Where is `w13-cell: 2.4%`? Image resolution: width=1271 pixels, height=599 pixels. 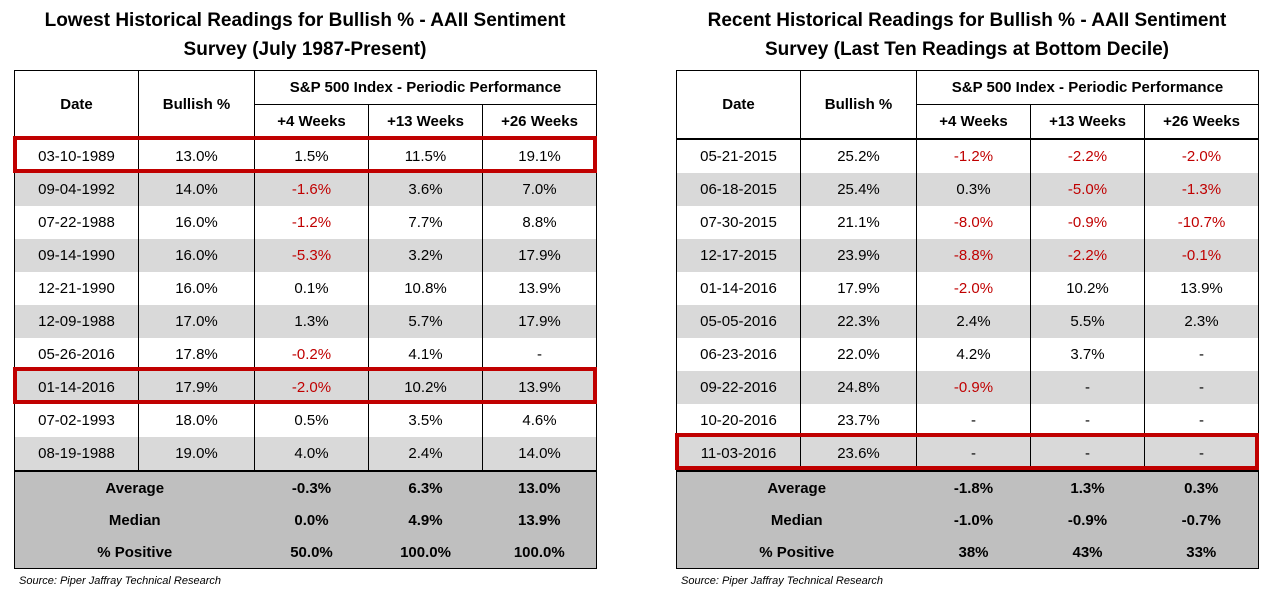 w13-cell: 2.4% is located at coordinates (425, 454).